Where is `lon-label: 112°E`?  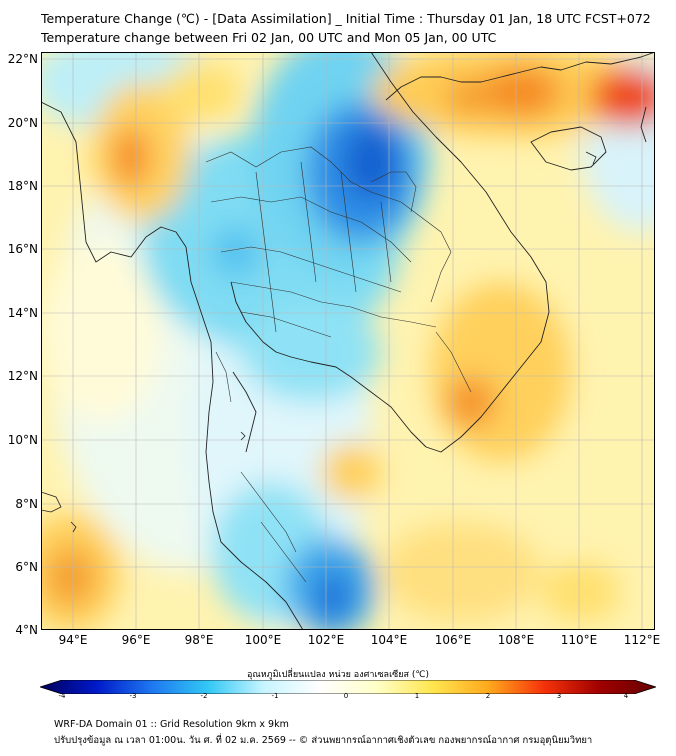 lon-label: 112°E is located at coordinates (642, 640).